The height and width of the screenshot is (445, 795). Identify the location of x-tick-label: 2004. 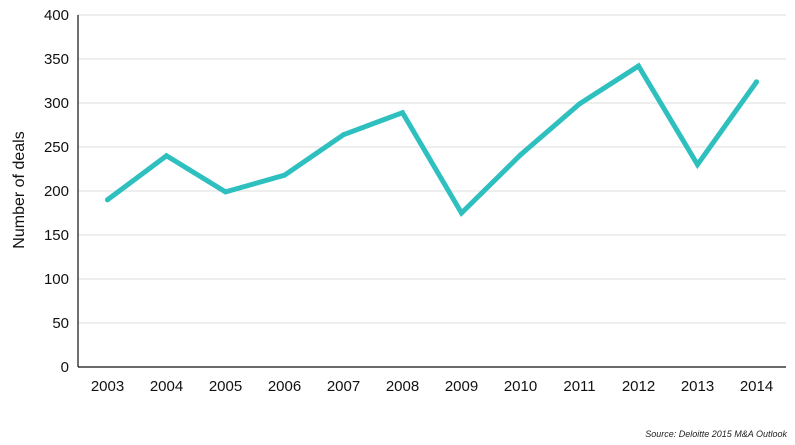
(166, 386).